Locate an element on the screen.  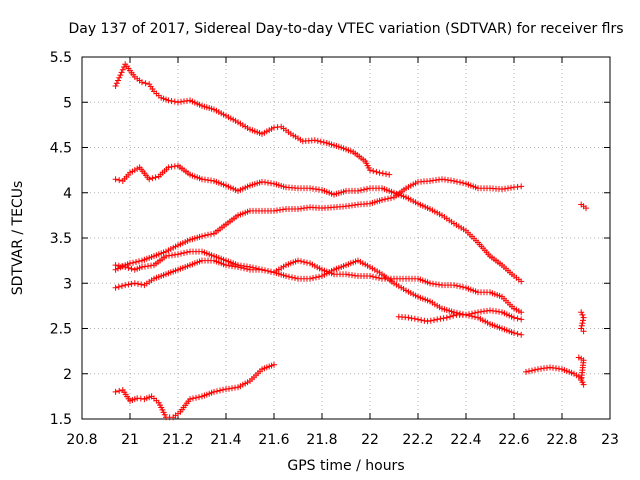
x-tick-label: 22.2 is located at coordinates (417, 440).